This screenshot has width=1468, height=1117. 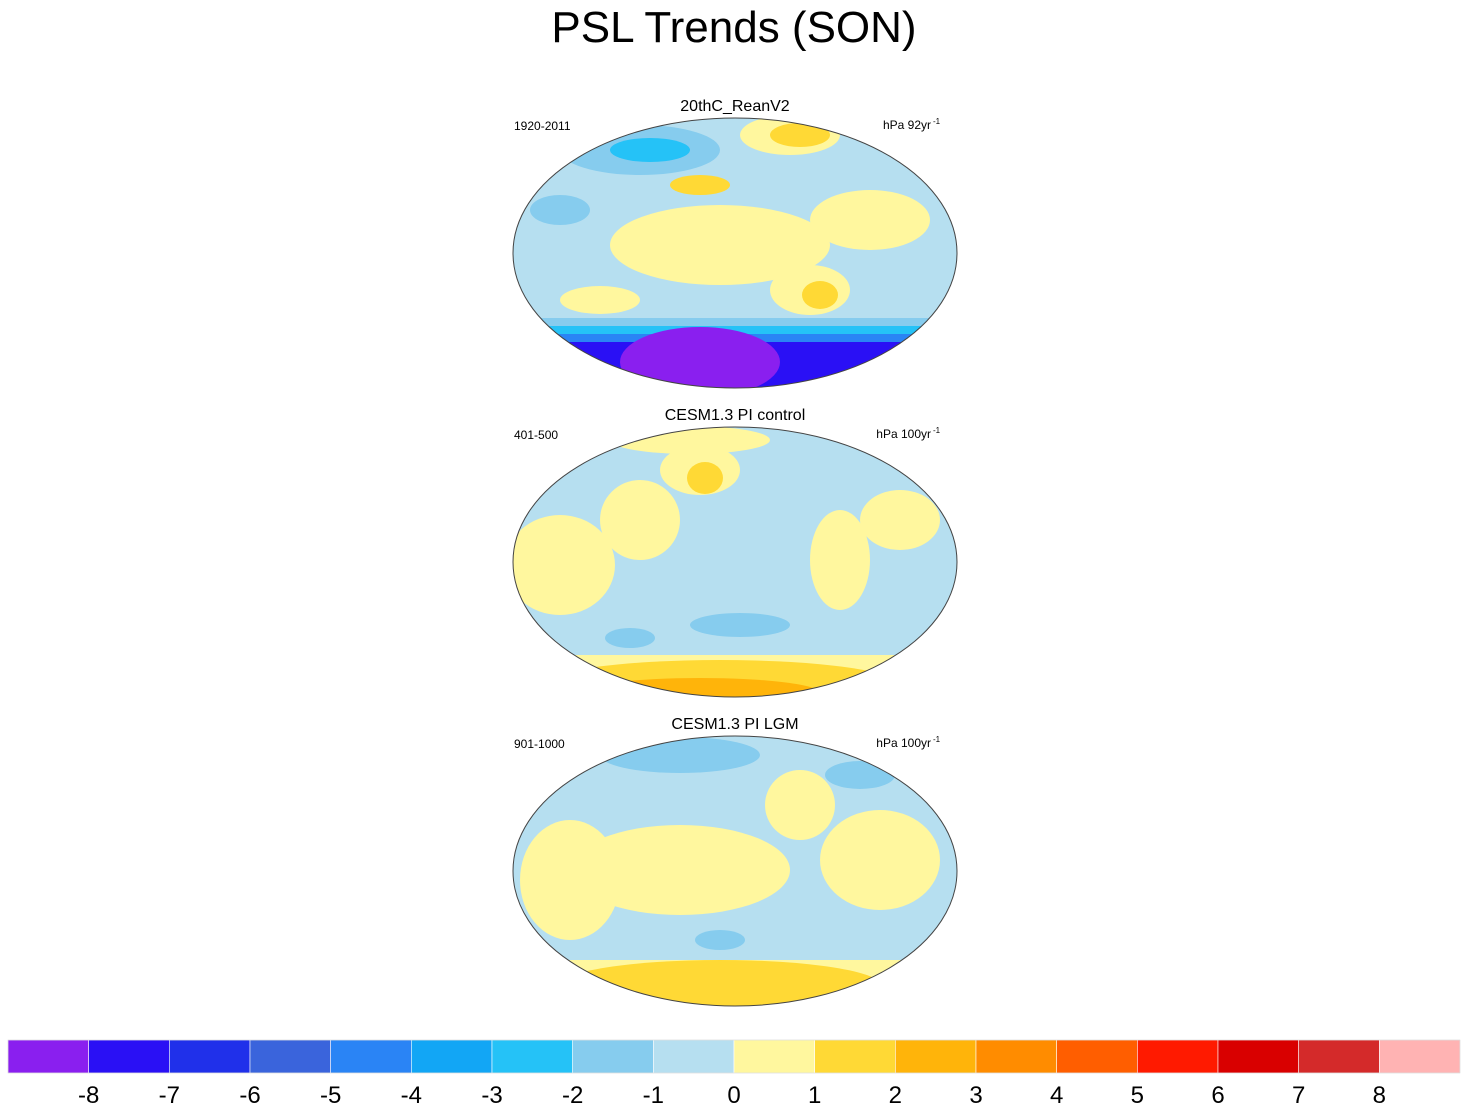 I want to click on colorbar-label: -8, so click(x=88, y=1095).